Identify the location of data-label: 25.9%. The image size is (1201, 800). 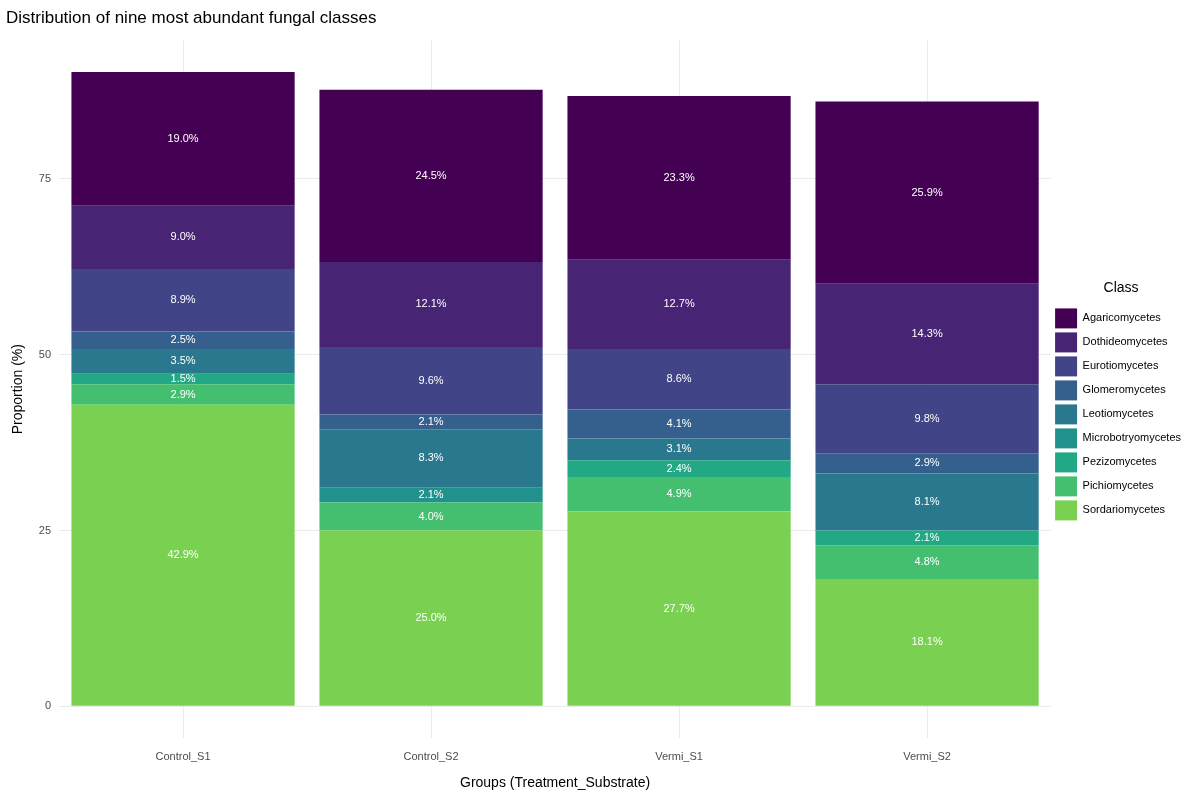
(927, 191).